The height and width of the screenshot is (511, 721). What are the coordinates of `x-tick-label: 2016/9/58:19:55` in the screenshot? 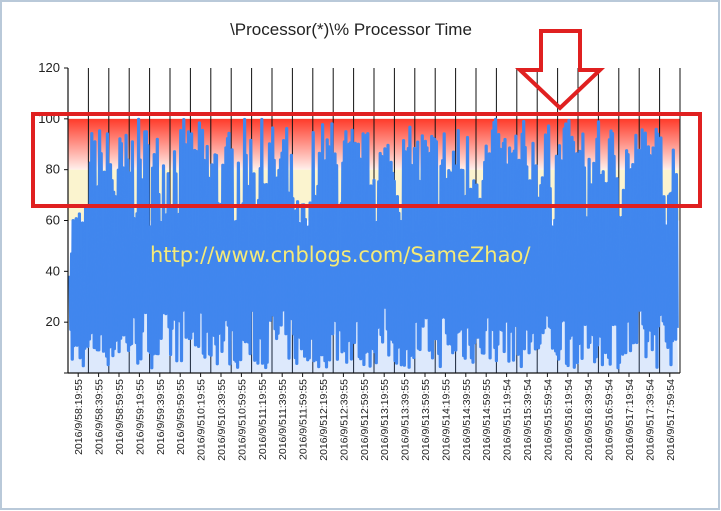 It's located at (79, 417).